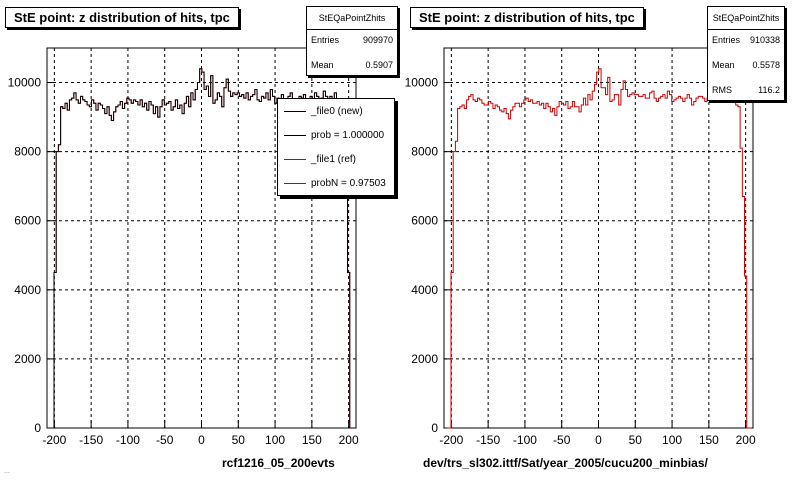 This screenshot has width=800, height=480. Describe the element at coordinates (379, 65) in the screenshot. I see `left-stats-mean-value: 0.5907` at that location.